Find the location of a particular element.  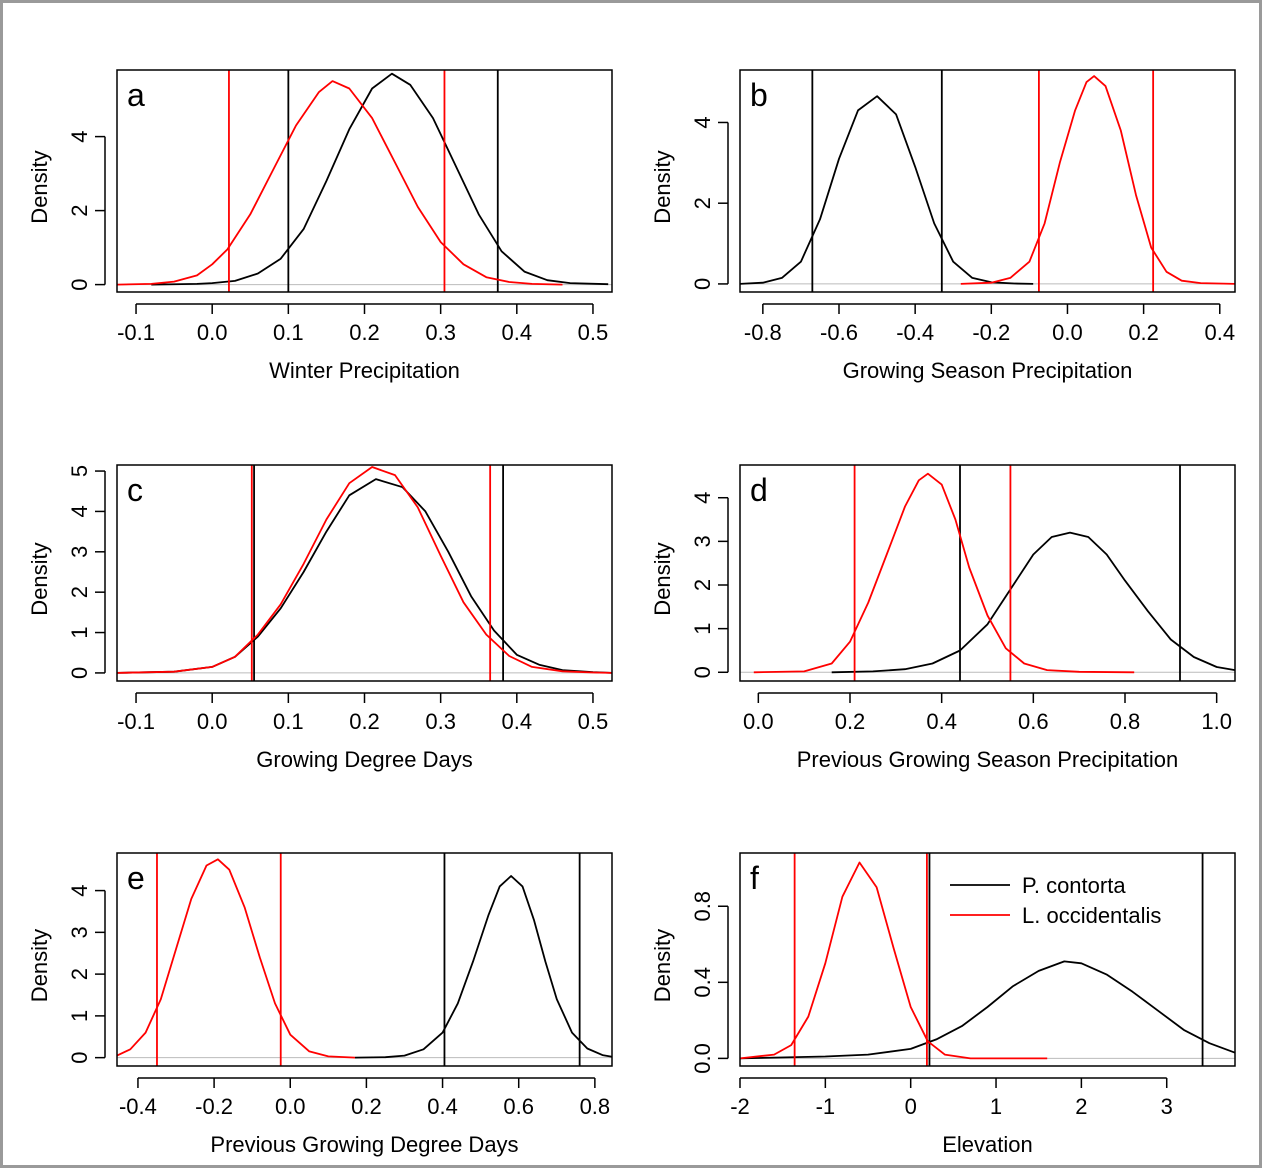

x-axis-label: Growing Season Precipitation is located at coordinates (988, 370).